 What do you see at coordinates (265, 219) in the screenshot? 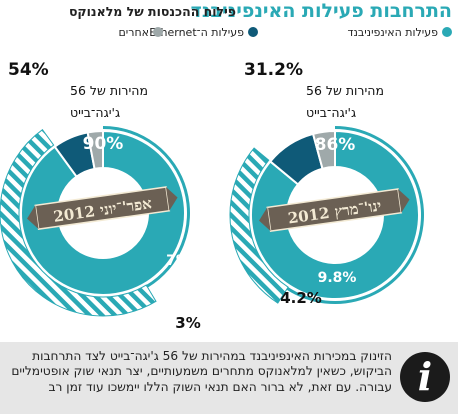
I see `jan-mar-banner-tail-left` at bounding box center [265, 219].